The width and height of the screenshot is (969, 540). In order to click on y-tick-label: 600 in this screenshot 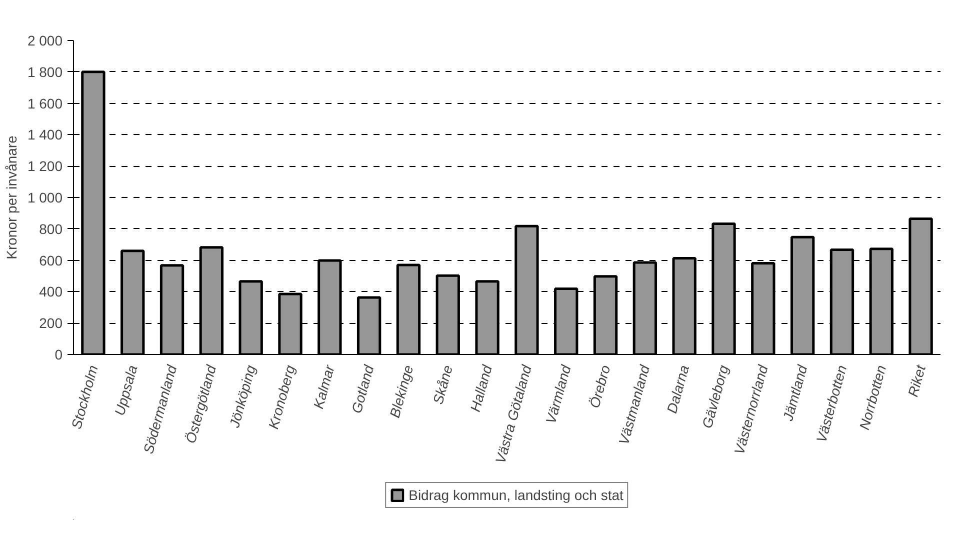, I will do `click(51, 260)`.